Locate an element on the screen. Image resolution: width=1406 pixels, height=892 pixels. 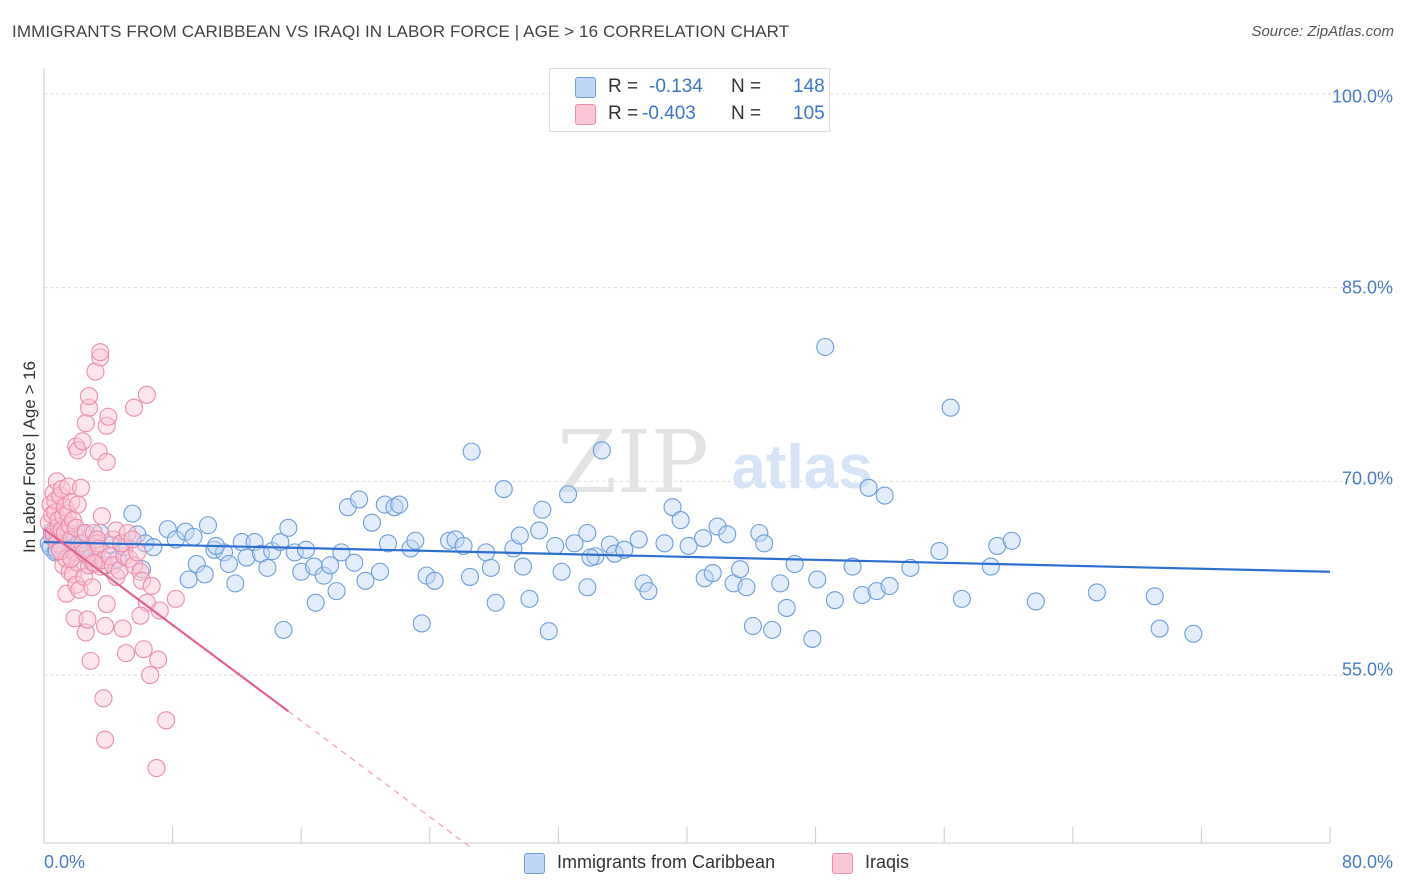
y-axis-label: In Labor Force | Age > 16 is located at coordinates (29, 457).